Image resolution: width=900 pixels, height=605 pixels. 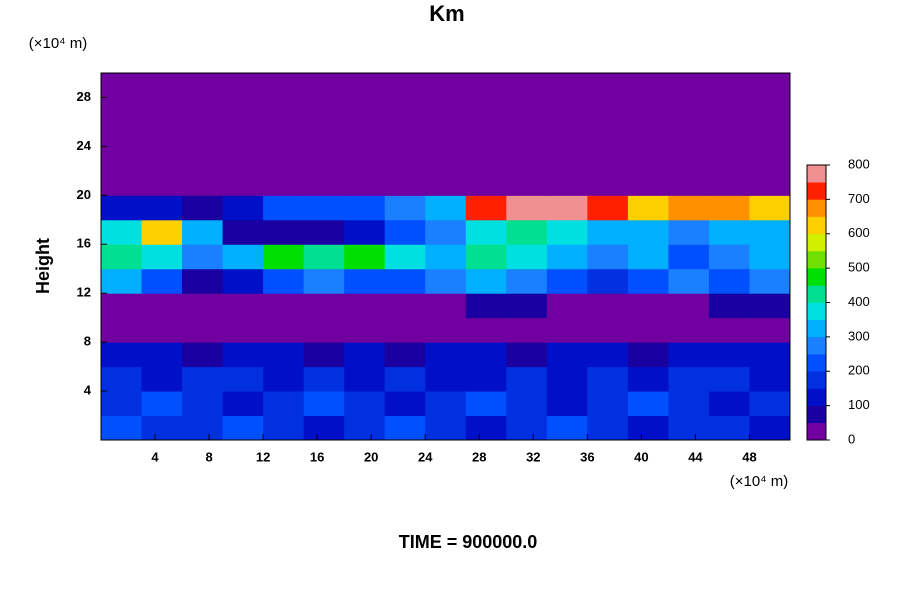 What do you see at coordinates (759, 481) in the screenshot?
I see `x-unit: (×10⁴ m)` at bounding box center [759, 481].